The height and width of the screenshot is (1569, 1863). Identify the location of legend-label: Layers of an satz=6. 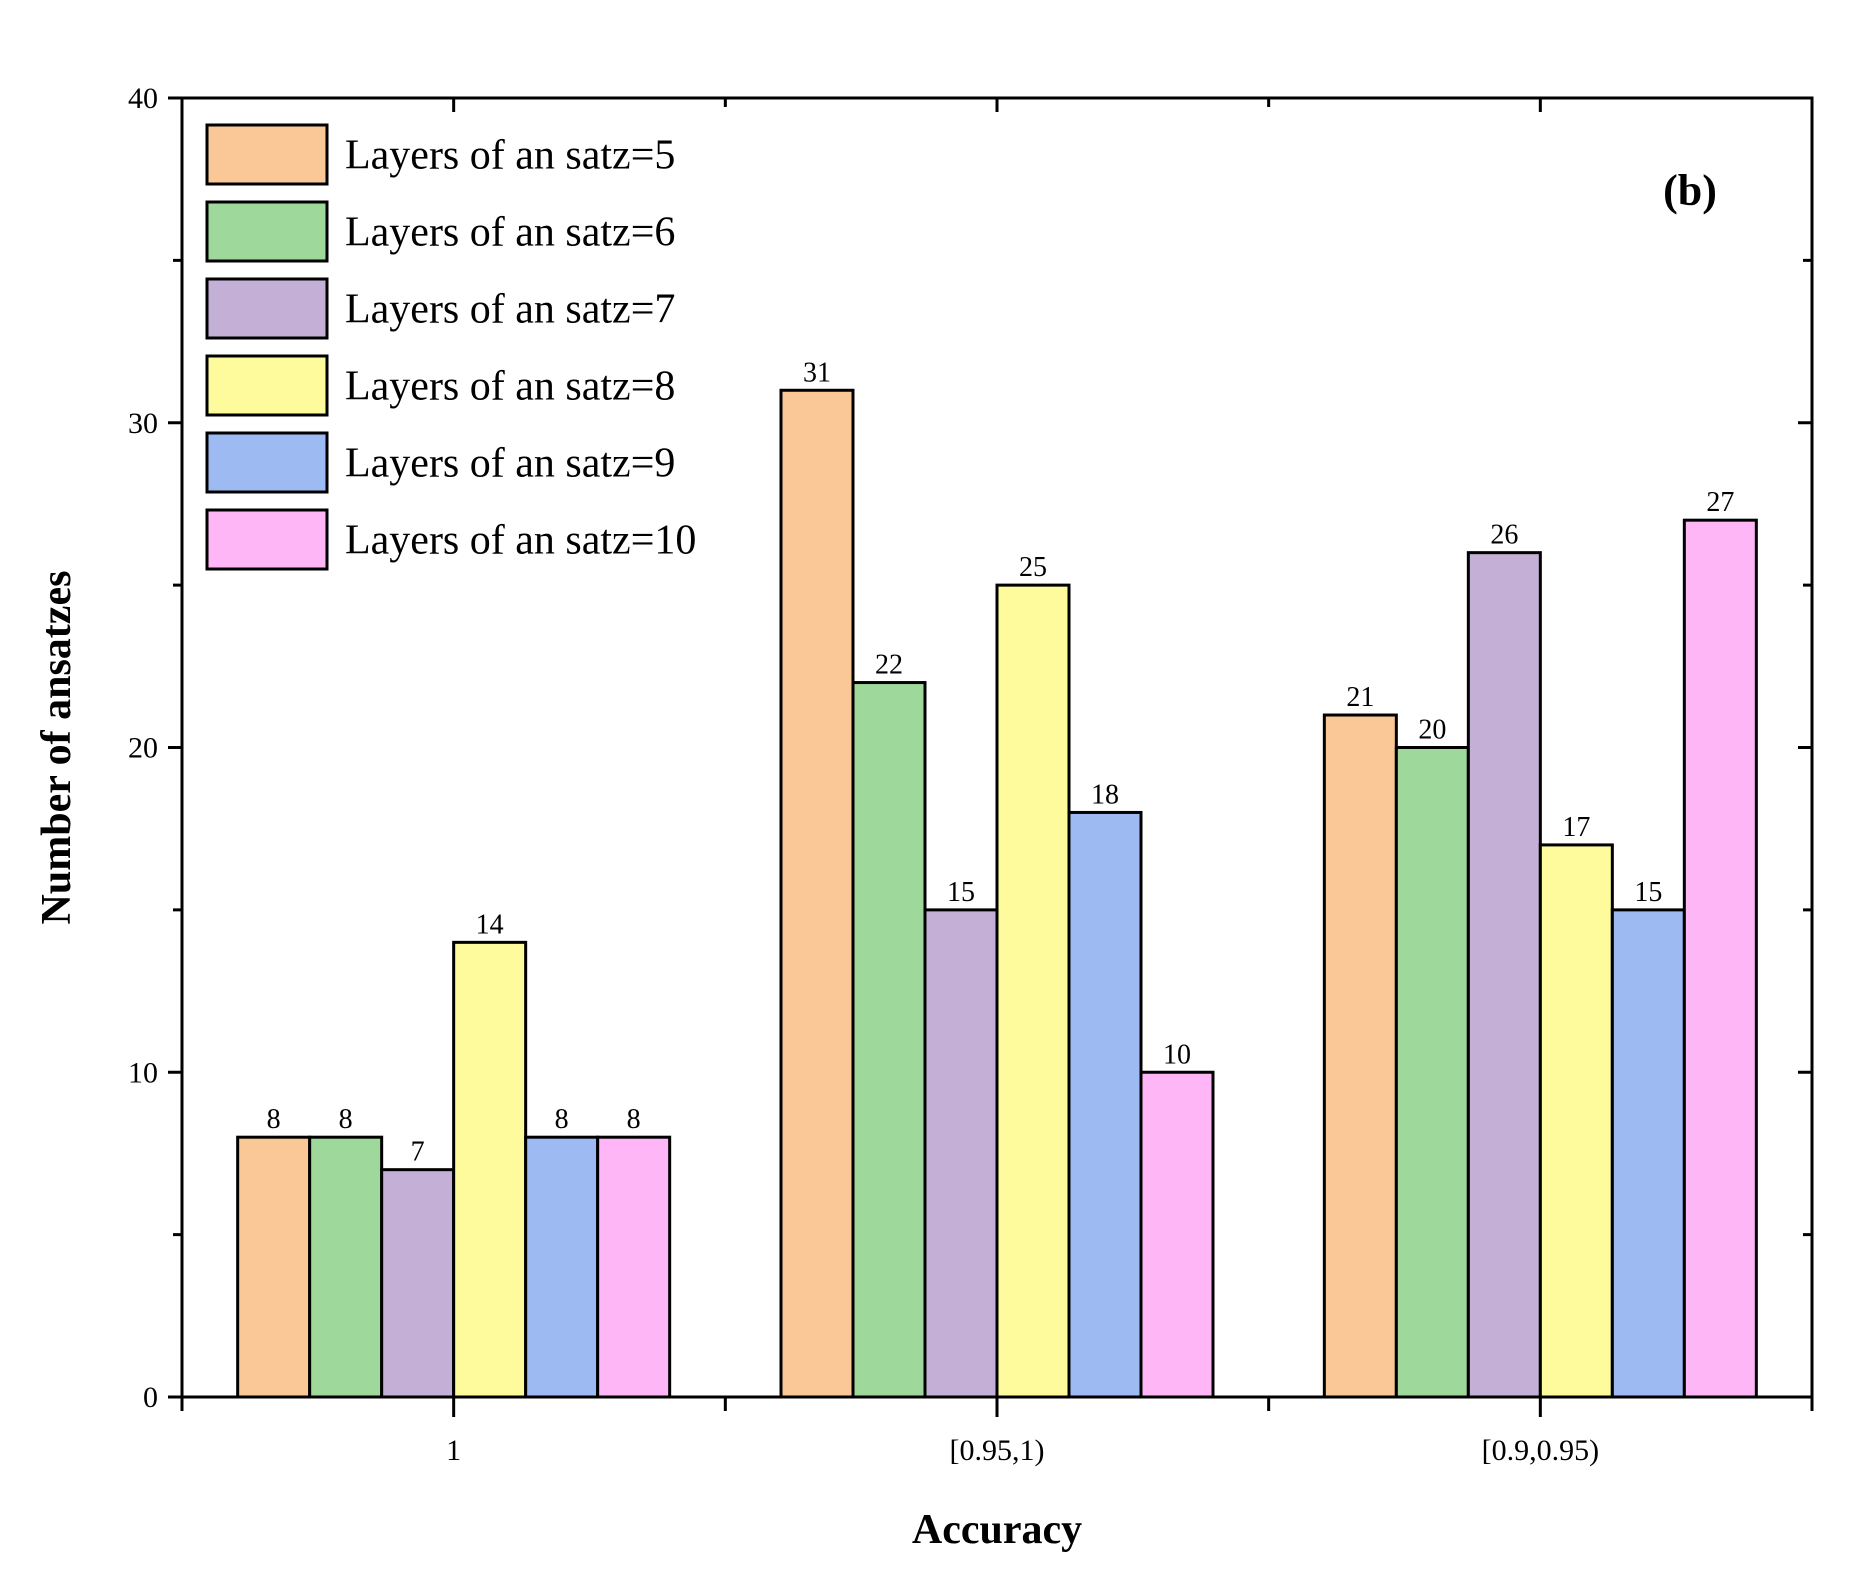
(510, 233).